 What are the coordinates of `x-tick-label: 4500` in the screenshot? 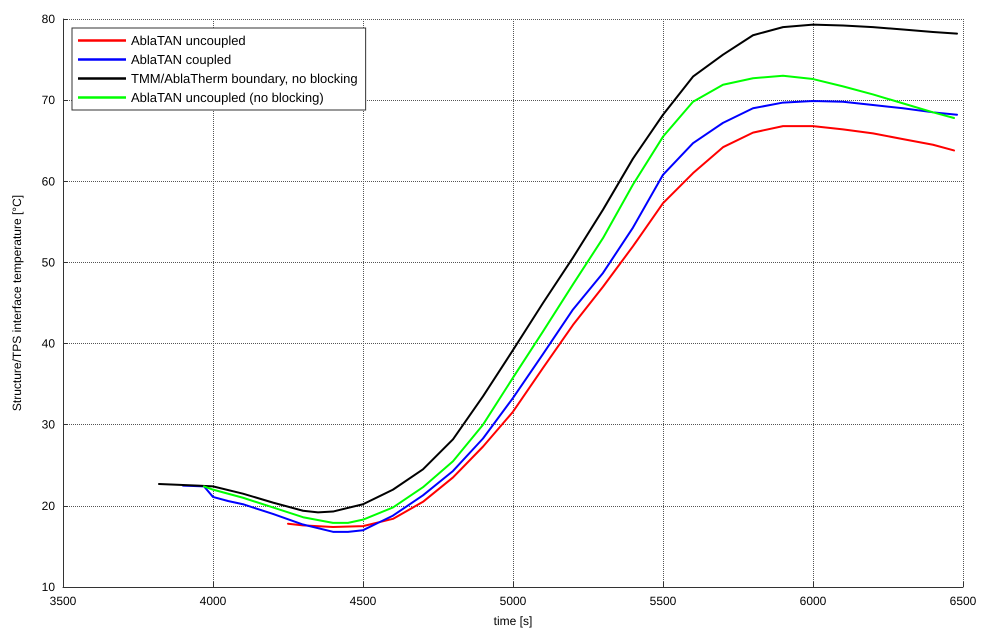 It's located at (363, 601).